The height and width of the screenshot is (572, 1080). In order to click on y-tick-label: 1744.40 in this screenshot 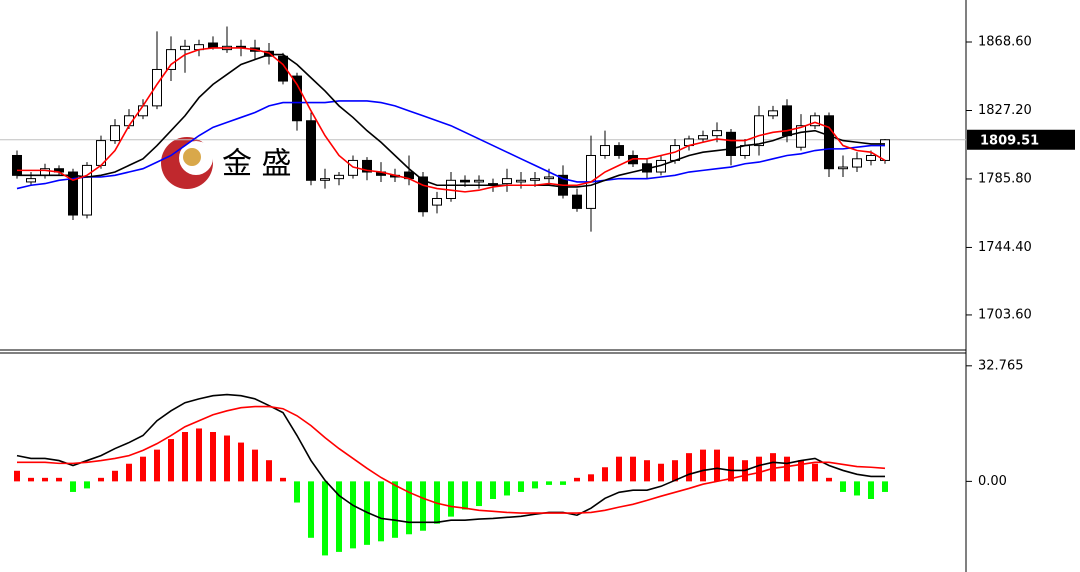, I will do `click(1005, 247)`.